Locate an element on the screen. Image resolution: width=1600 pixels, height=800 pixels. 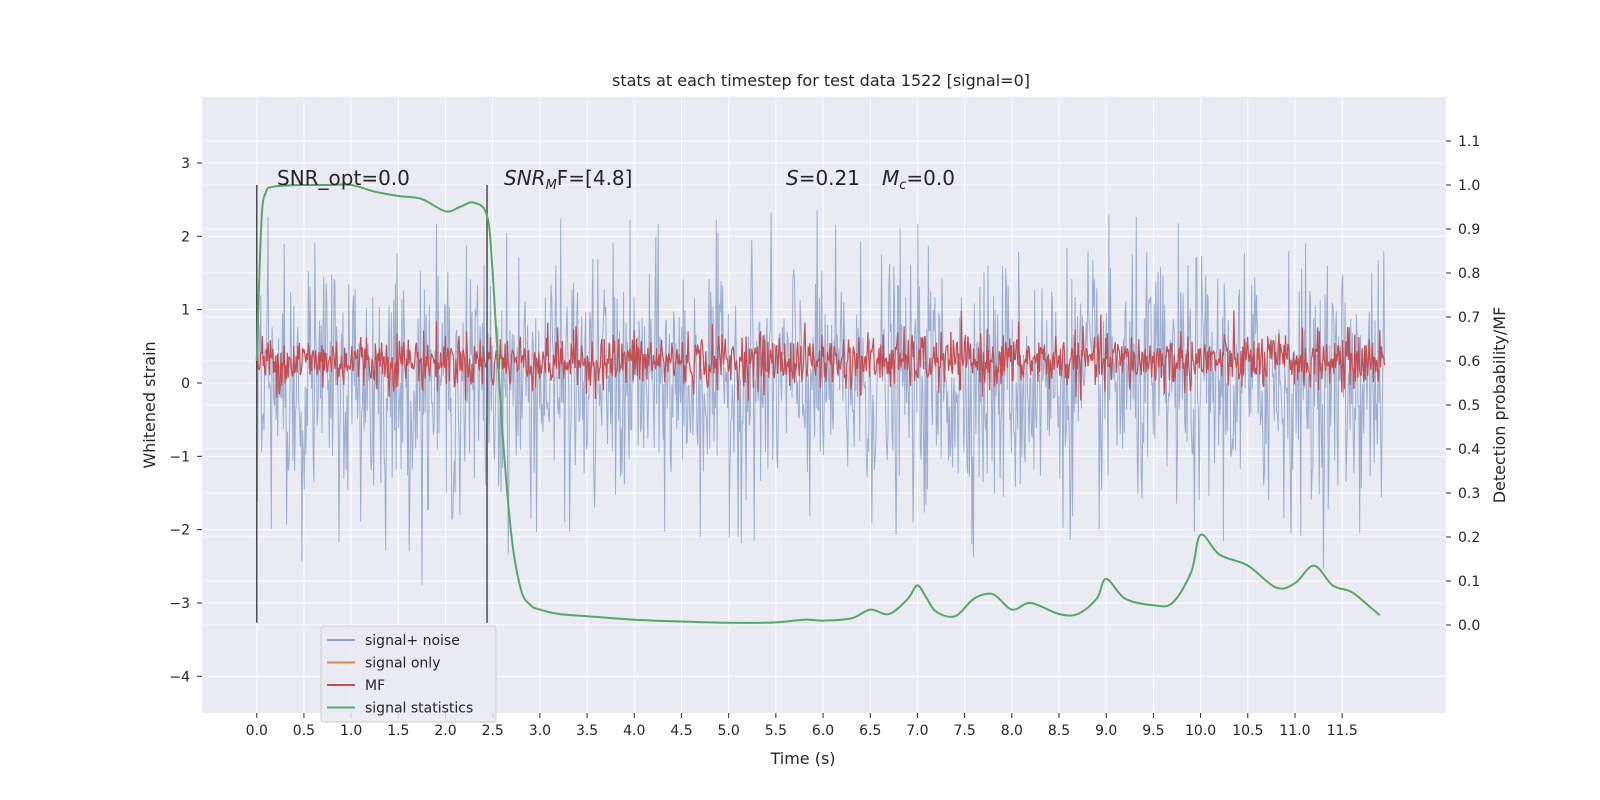
y-right-tick-label: 0.3 is located at coordinates (1469, 494).